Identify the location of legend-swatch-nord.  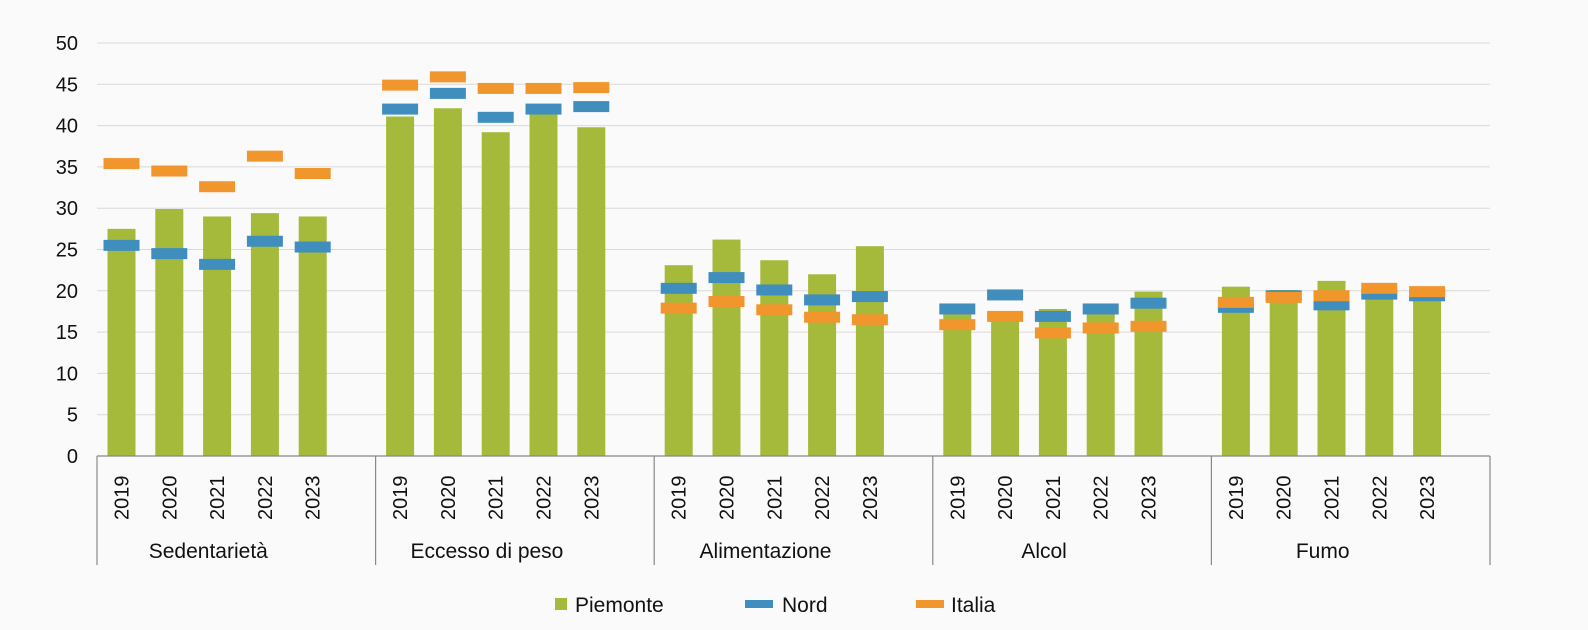
(759, 604).